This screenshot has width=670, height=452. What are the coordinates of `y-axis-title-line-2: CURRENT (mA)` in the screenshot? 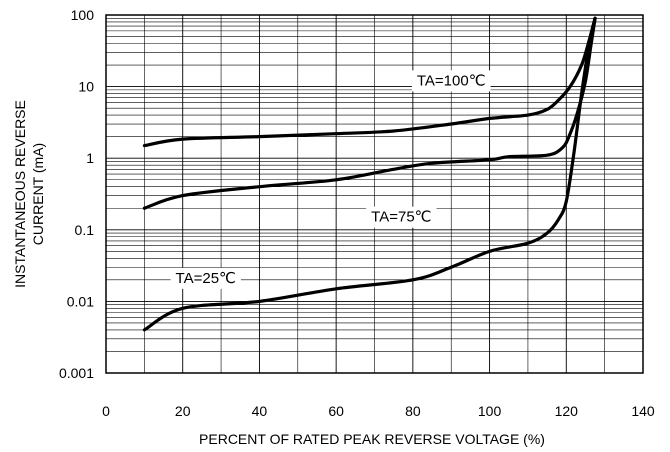 It's located at (38, 194).